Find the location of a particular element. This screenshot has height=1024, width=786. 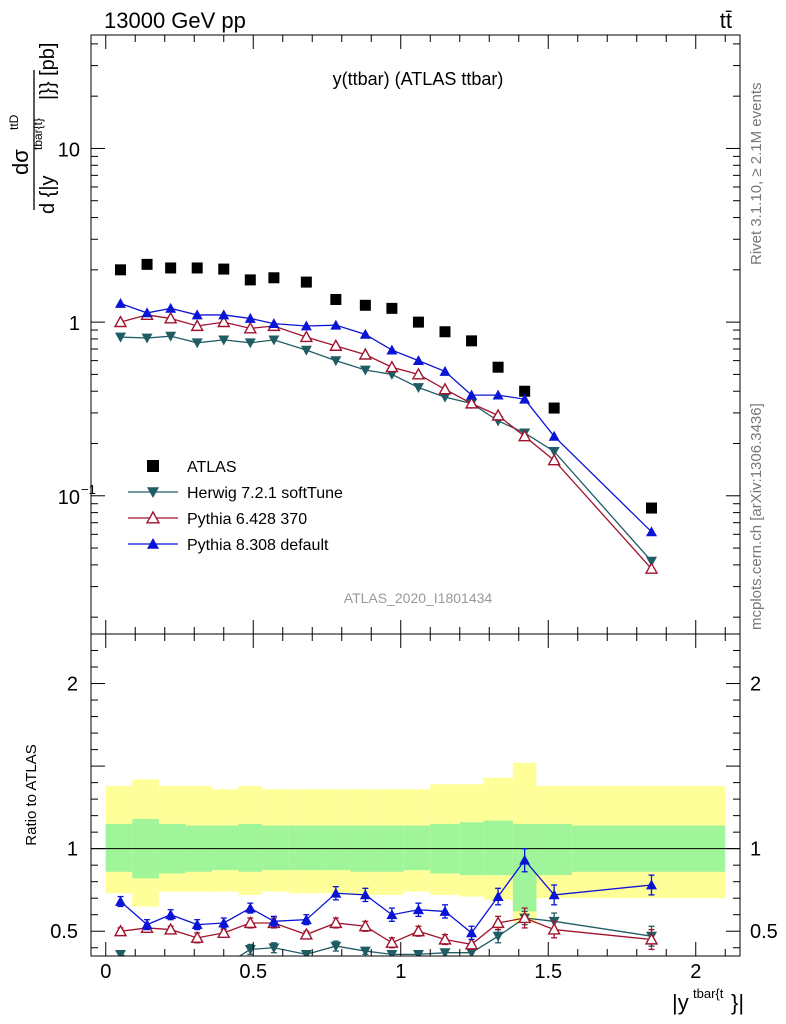

ratio-y-label: Ratio to ATLAS is located at coordinates (31, 794).